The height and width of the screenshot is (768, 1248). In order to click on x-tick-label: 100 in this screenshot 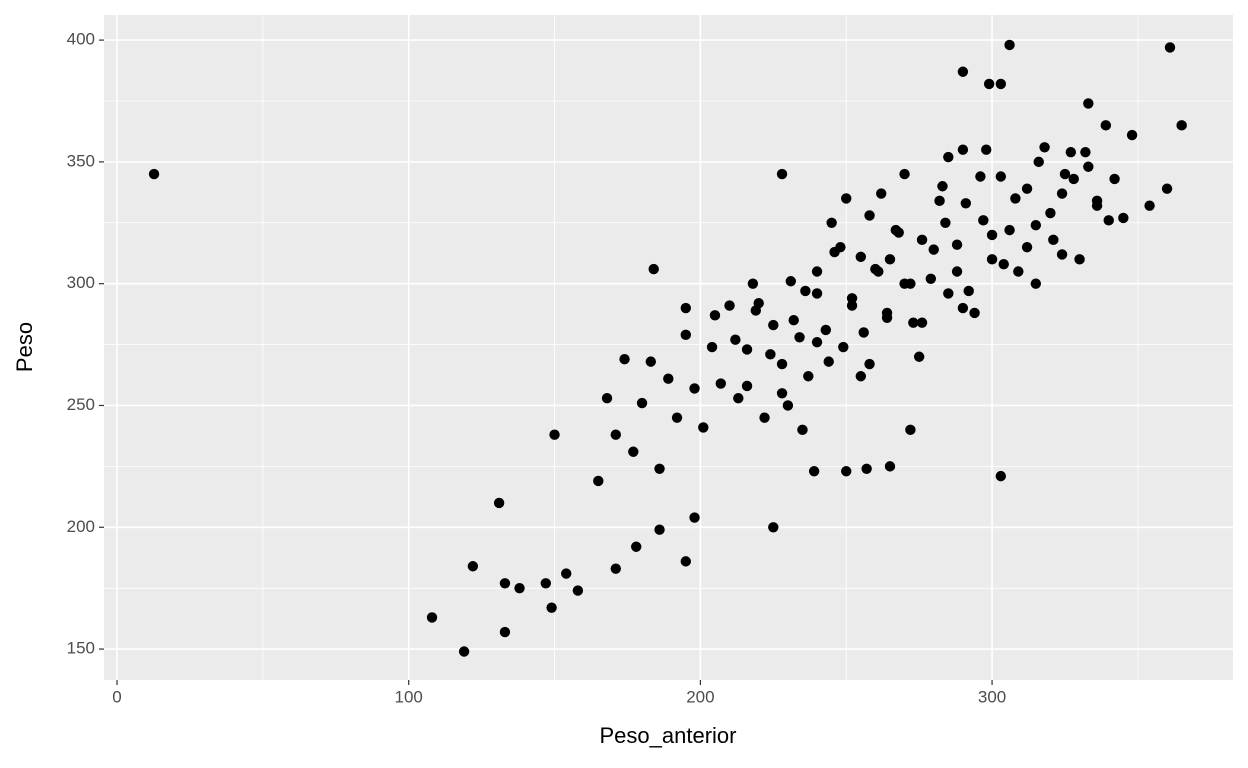, I will do `click(409, 696)`.